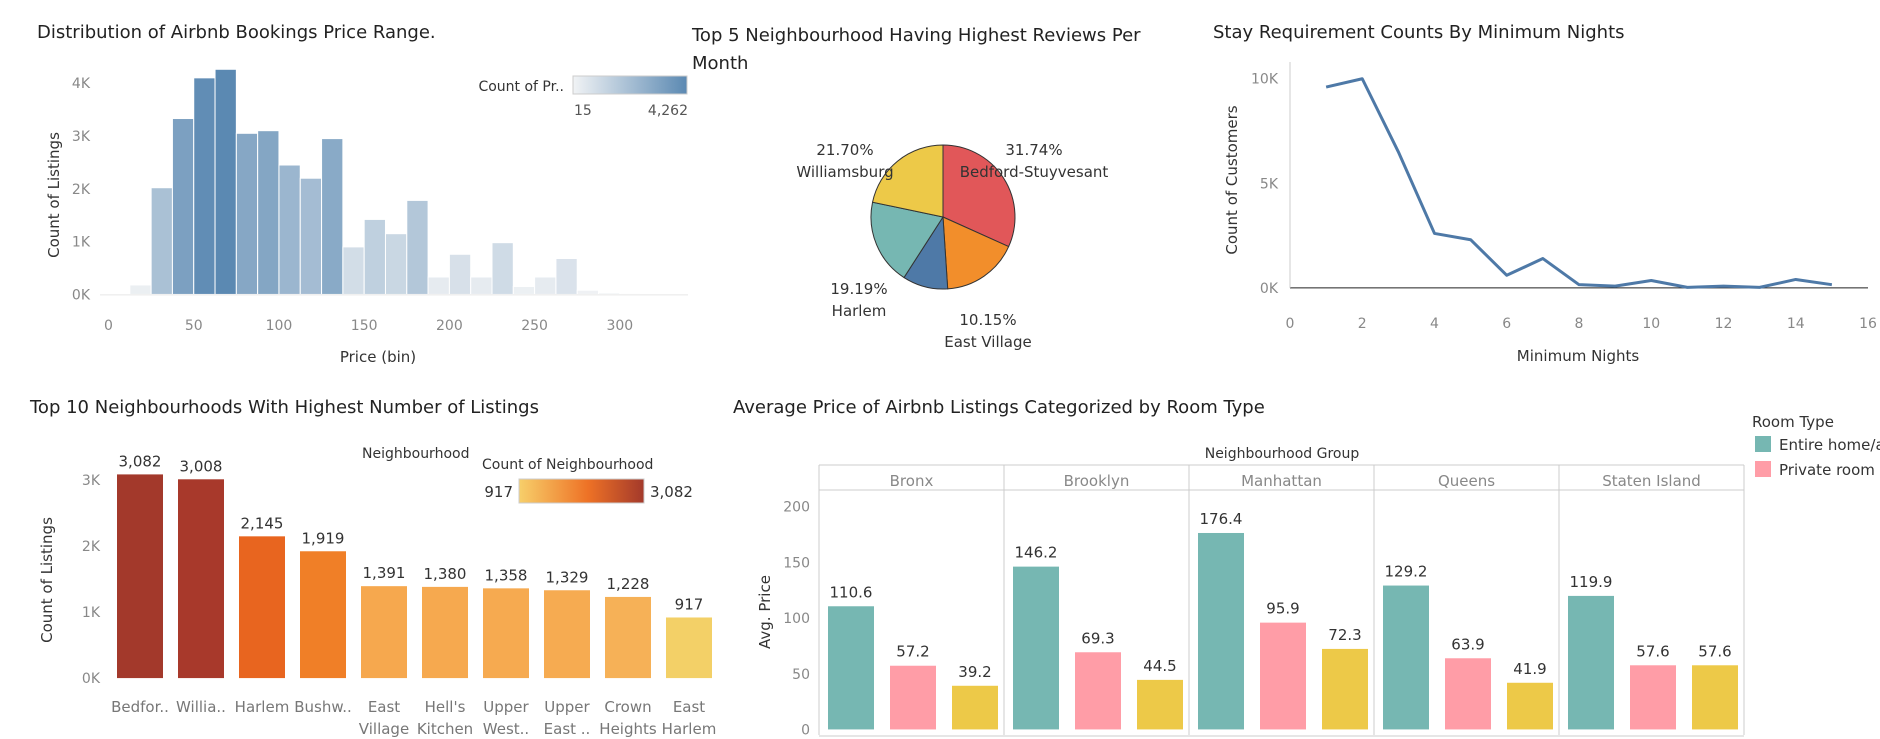  What do you see at coordinates (689, 604) in the screenshot?
I see `top10-value-label: 917` at bounding box center [689, 604].